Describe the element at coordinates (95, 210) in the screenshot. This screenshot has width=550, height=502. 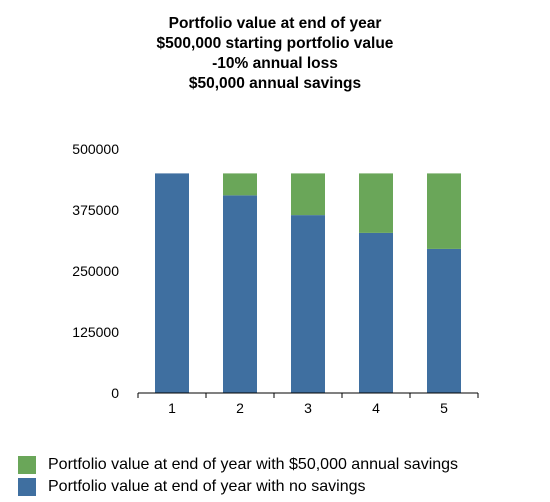
I see `y-tick-label: 375000` at that location.